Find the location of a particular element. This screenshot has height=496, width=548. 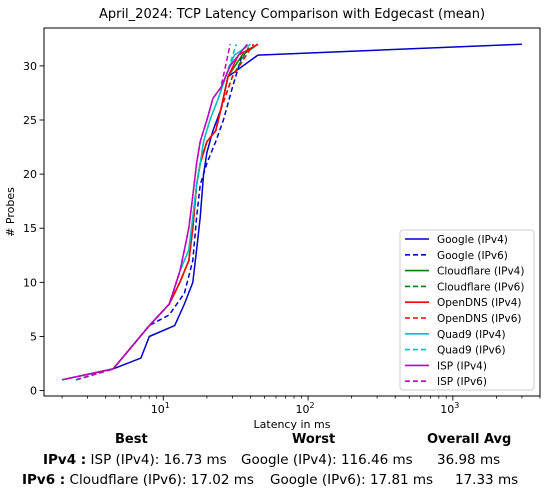

summary-best-value: Cloudflare (IPv6): 17.02 ms is located at coordinates (161, 480).